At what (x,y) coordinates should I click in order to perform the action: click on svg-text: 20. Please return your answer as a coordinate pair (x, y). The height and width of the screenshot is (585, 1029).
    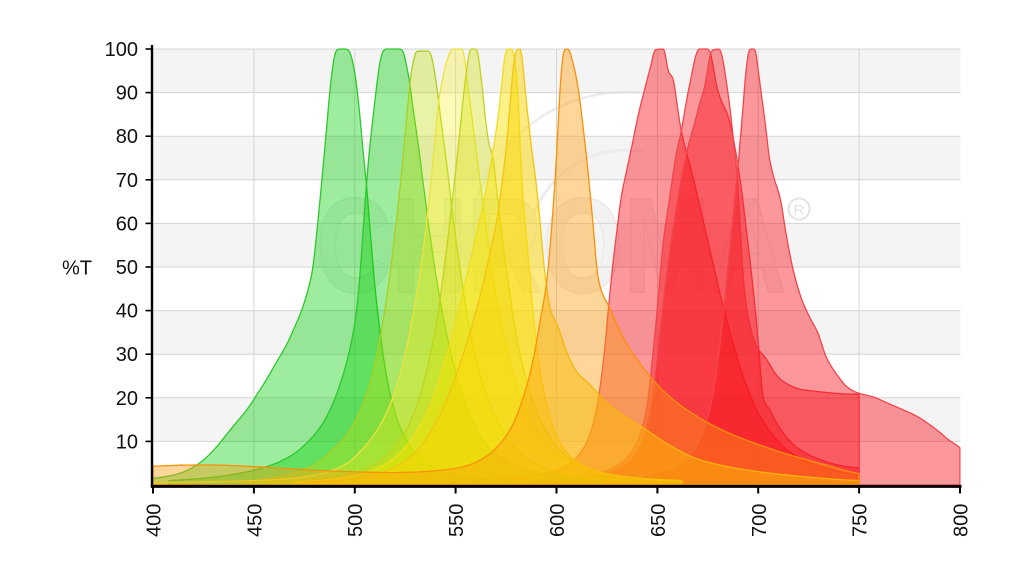
    Looking at the image, I should click on (127, 399).